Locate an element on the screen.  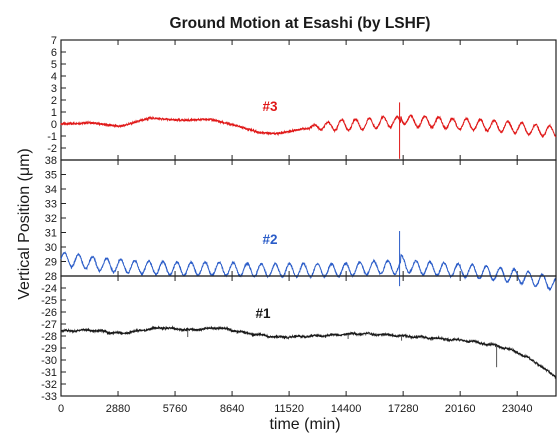
y-tick-label: 3 is located at coordinates (54, 89).